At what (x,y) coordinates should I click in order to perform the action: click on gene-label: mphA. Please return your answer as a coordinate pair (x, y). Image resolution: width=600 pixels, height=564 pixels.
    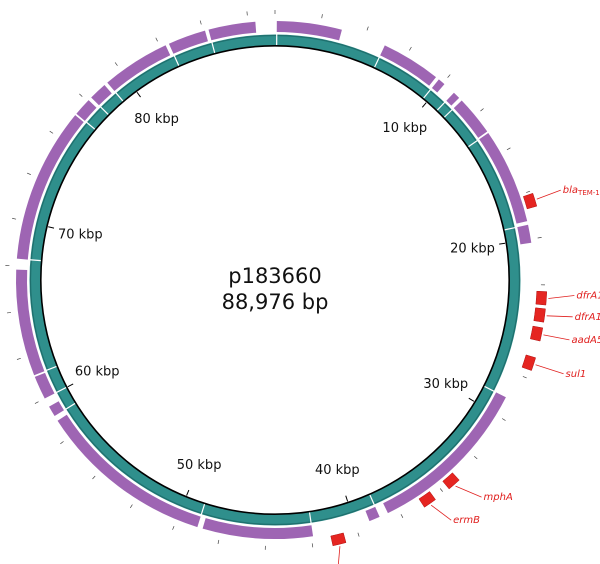
    Looking at the image, I should click on (498, 497).